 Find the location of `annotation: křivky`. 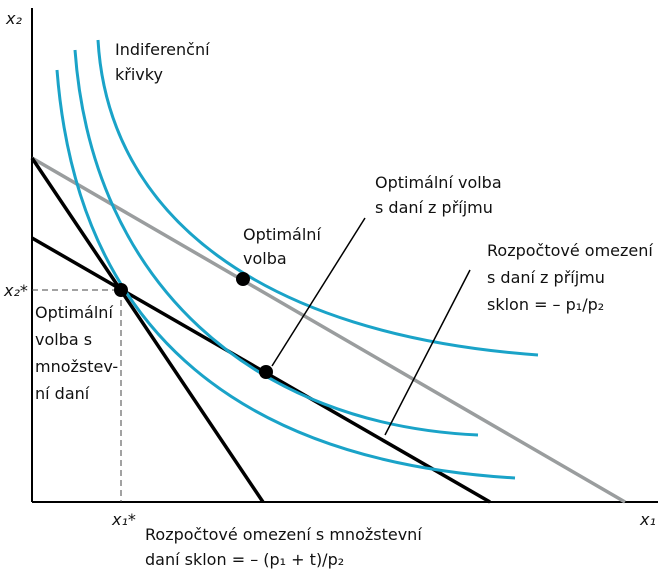

annotation: křivky is located at coordinates (139, 74).